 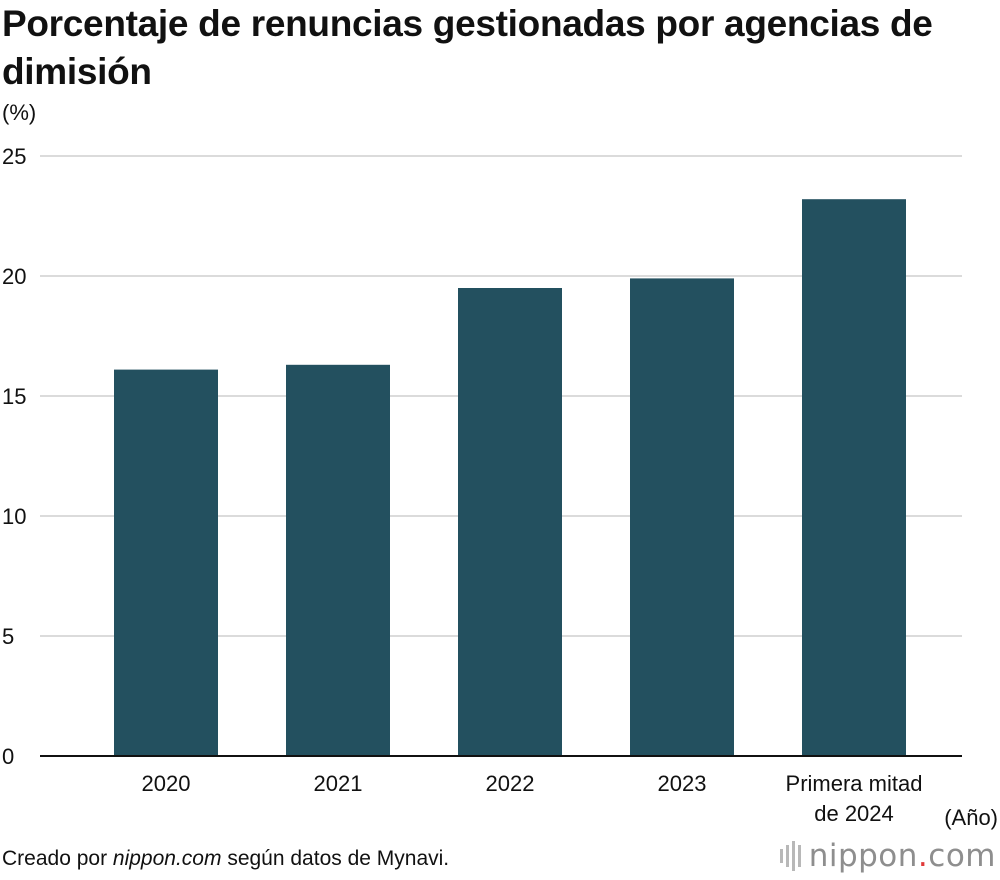 I want to click on y-tick-label: 5, so click(x=8, y=636).